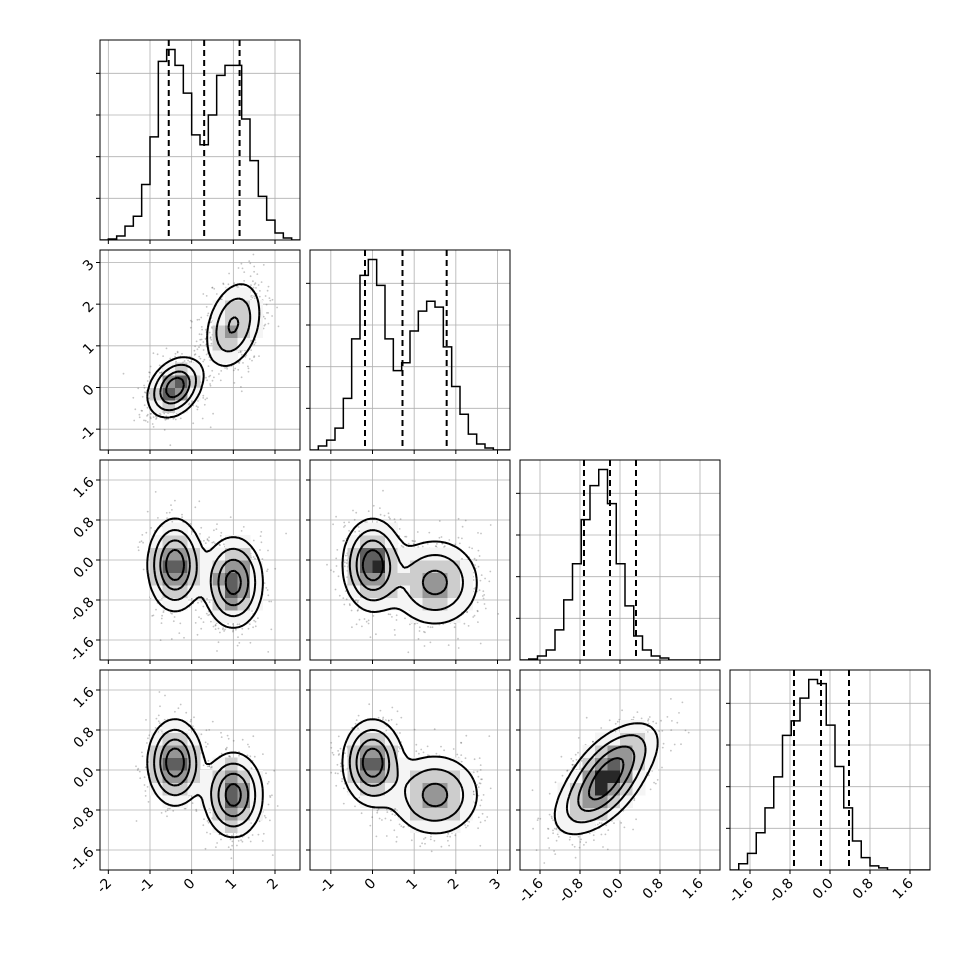  Describe the element at coordinates (82, 649) in the screenshot. I see `y-tick-label: -1.6` at that location.